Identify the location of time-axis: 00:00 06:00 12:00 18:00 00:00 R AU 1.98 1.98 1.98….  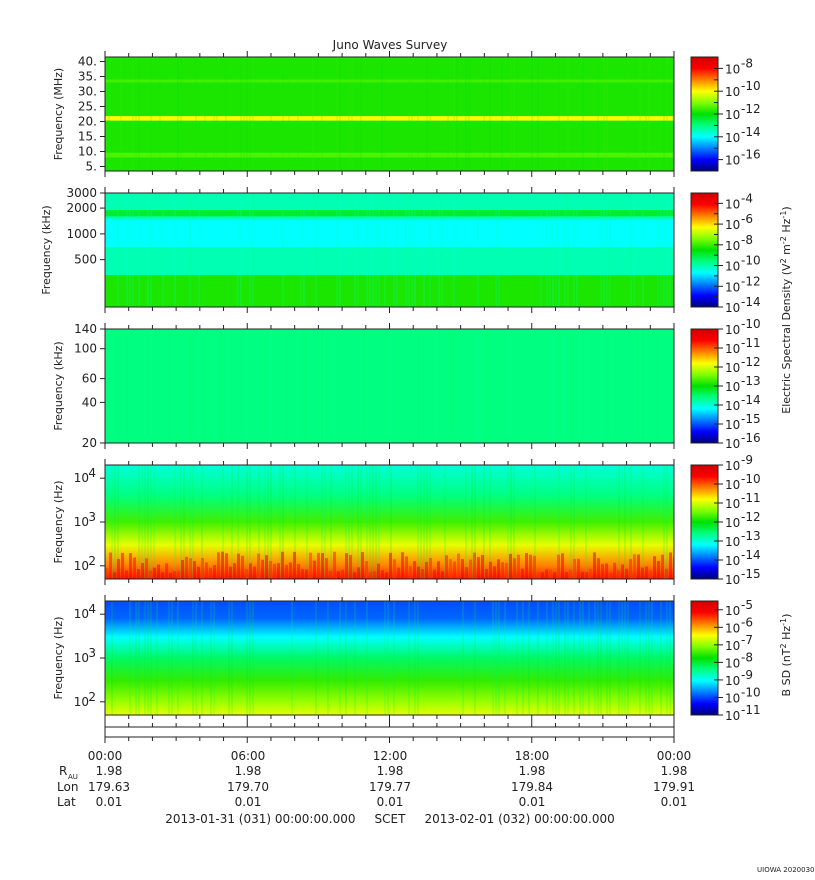
(376, 773).